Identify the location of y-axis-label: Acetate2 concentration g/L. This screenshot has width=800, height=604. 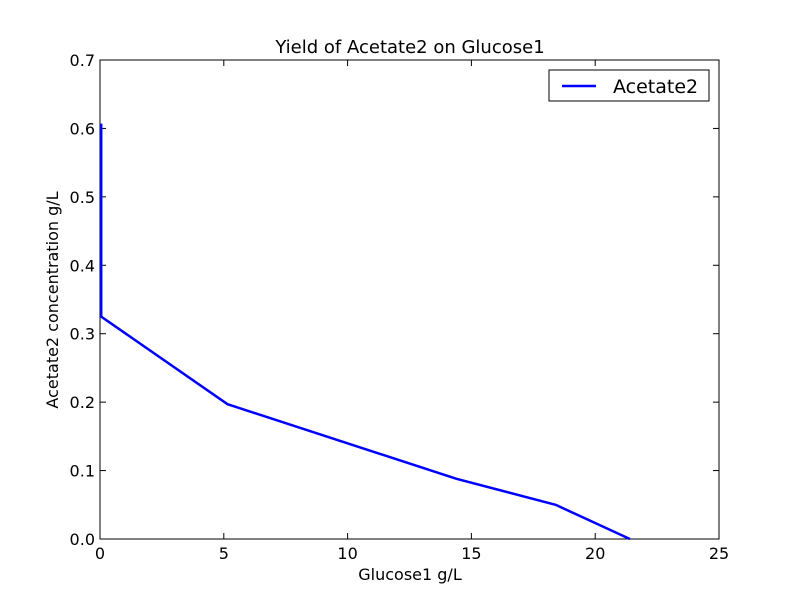
(52, 299).